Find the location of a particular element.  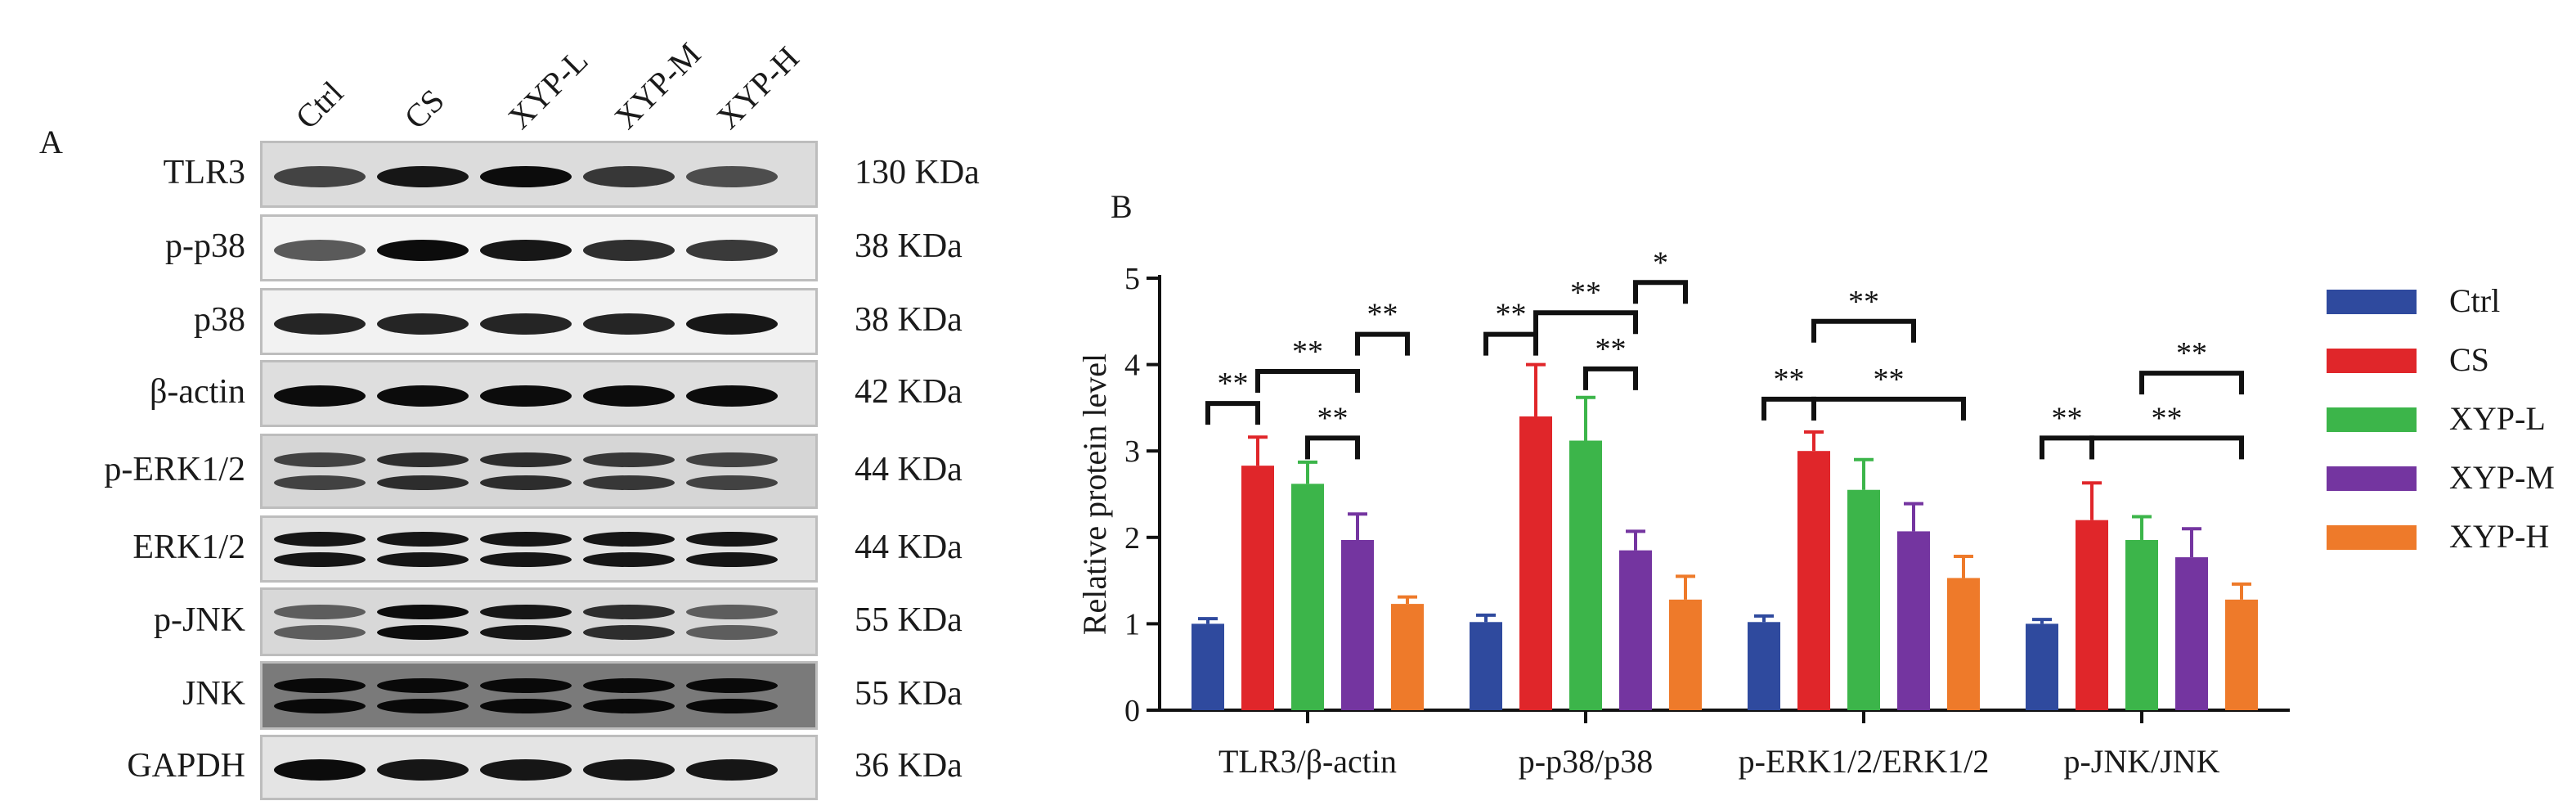

molecular-weight-label: 55 KDa is located at coordinates (909, 620).